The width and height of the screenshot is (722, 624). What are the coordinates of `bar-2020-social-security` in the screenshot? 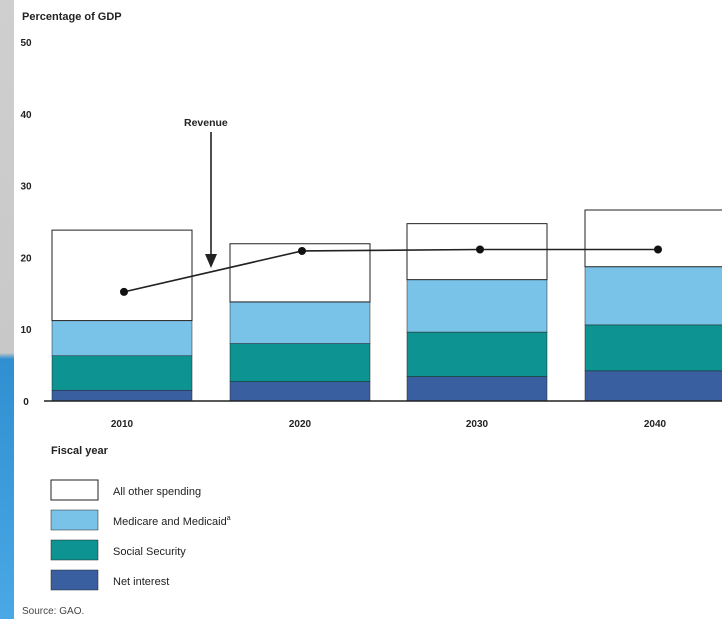 It's located at (300, 362).